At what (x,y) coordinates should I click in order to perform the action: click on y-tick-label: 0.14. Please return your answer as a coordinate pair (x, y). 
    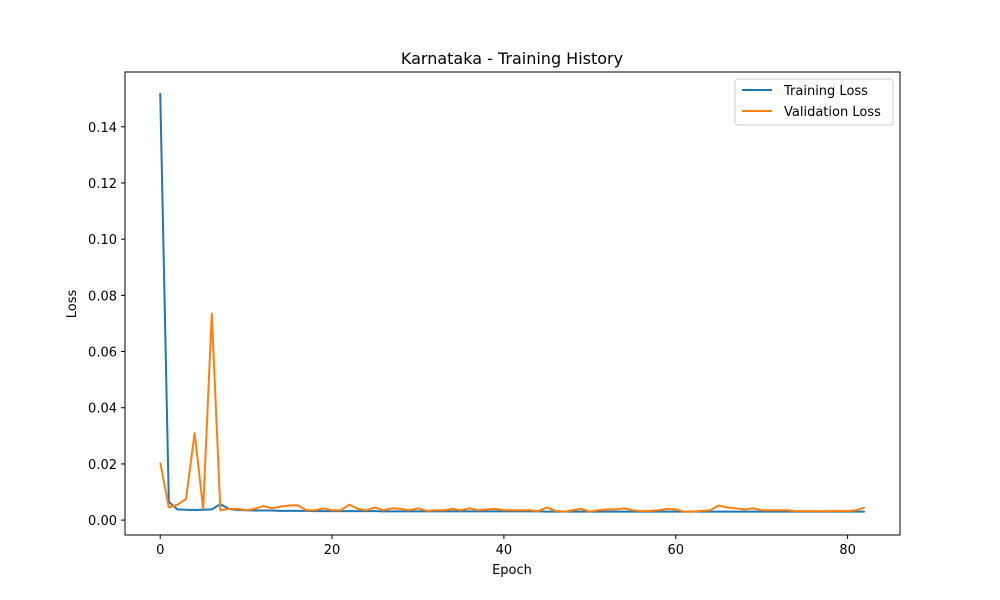
    Looking at the image, I should click on (102, 128).